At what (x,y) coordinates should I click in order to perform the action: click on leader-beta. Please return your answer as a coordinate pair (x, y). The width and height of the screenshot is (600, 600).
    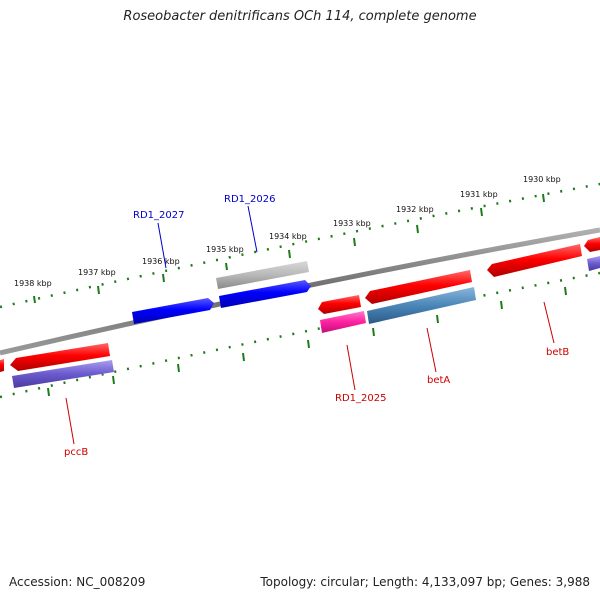
    Looking at the image, I should click on (431, 350).